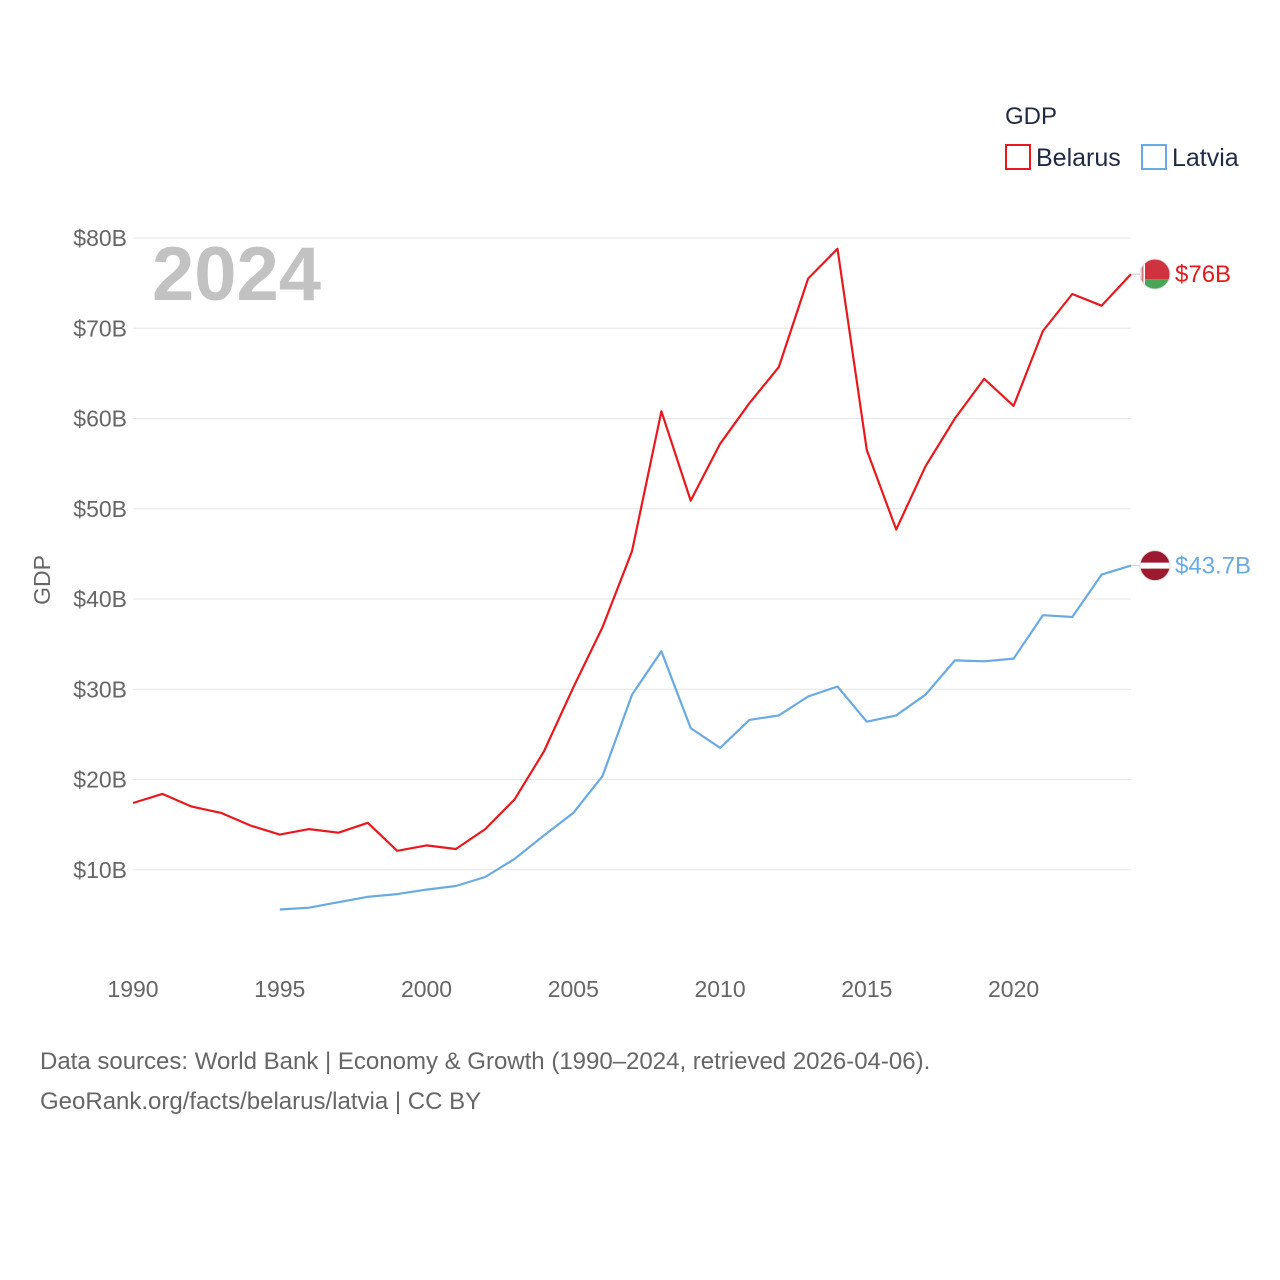 Image resolution: width=1280 pixels, height=1280 pixels. Describe the element at coordinates (1013, 989) in the screenshot. I see `x-tick-label: 2020` at that location.